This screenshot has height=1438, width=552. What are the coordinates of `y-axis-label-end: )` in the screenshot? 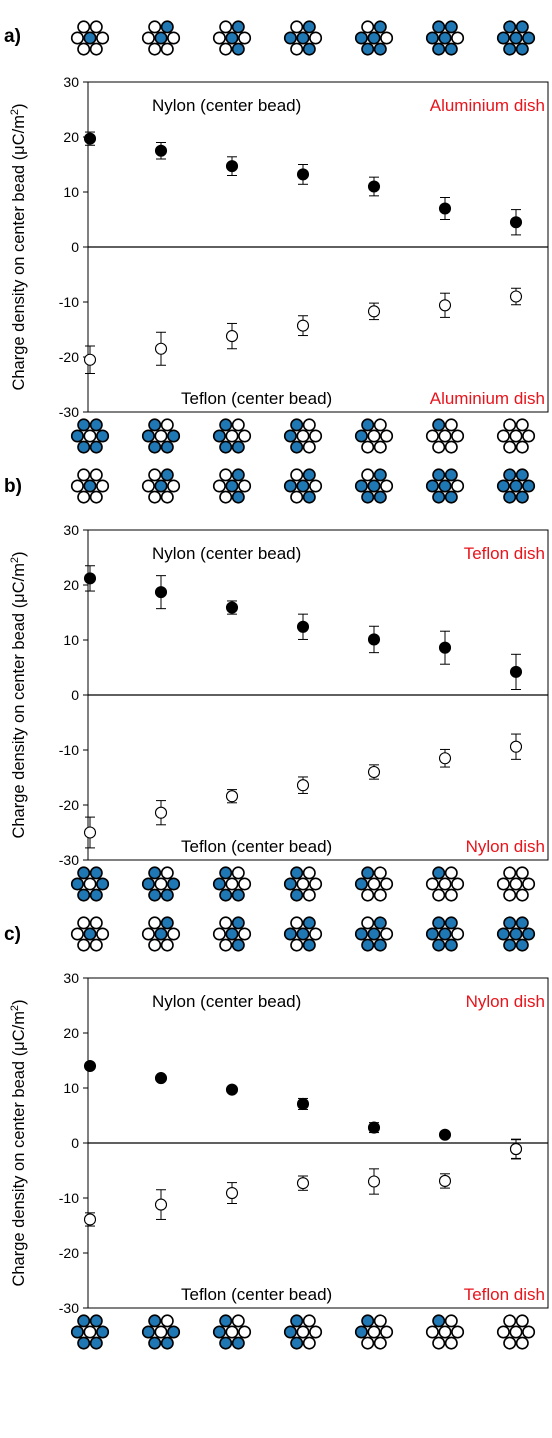 It's located at (19, 1002).